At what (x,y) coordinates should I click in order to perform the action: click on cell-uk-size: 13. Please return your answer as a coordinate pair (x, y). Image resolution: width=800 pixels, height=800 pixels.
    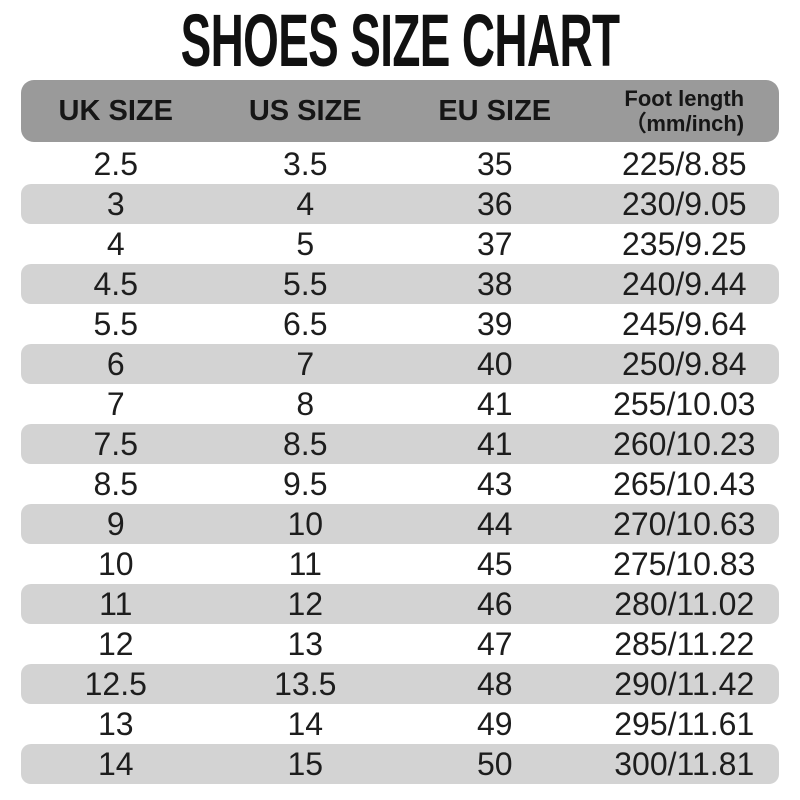
    Looking at the image, I should click on (115, 723).